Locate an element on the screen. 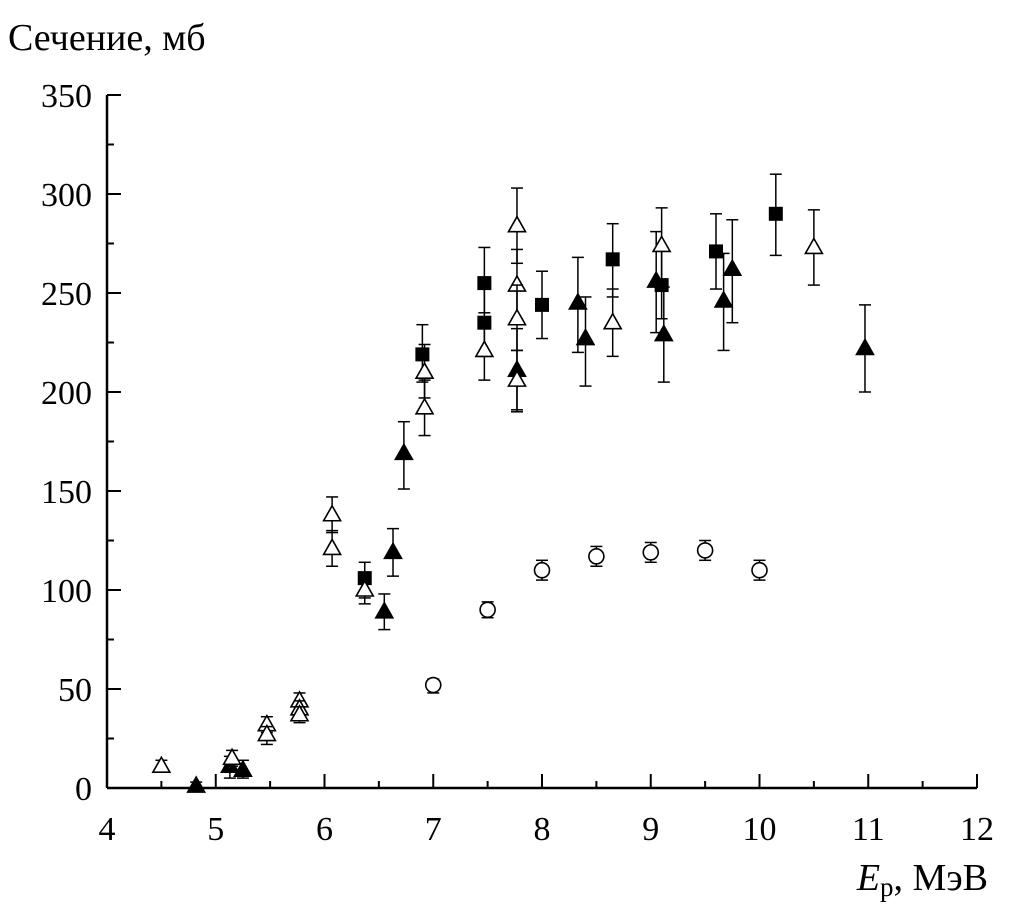 The width and height of the screenshot is (1010, 918). x-axis-label-main: E is located at coordinates (868, 878).